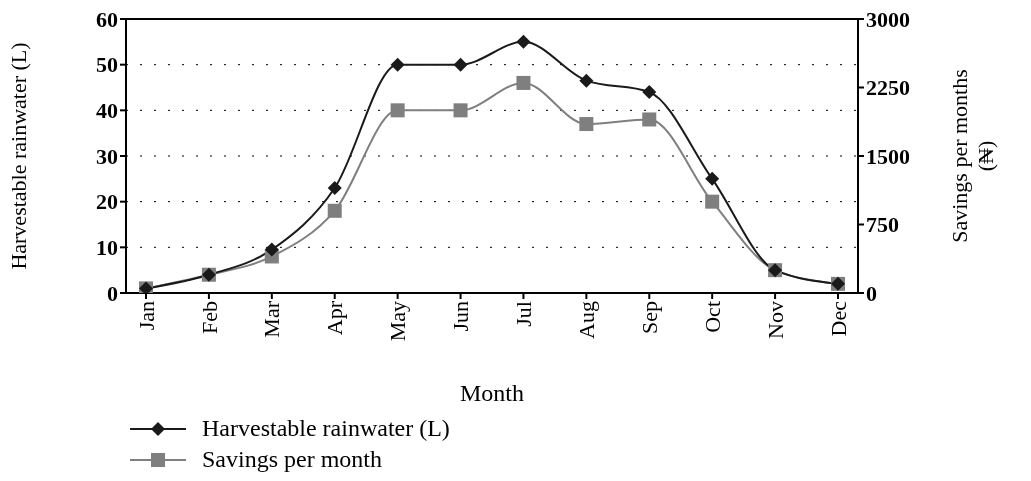  Describe the element at coordinates (888, 156) in the screenshot. I see `y2-tick-label: 1500` at that location.